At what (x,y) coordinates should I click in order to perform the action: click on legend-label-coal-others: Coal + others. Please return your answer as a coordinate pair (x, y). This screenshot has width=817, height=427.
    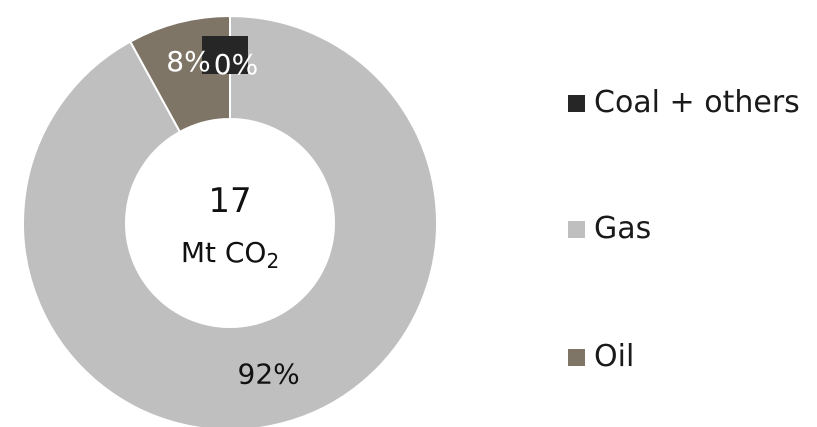
    Looking at the image, I should click on (697, 102).